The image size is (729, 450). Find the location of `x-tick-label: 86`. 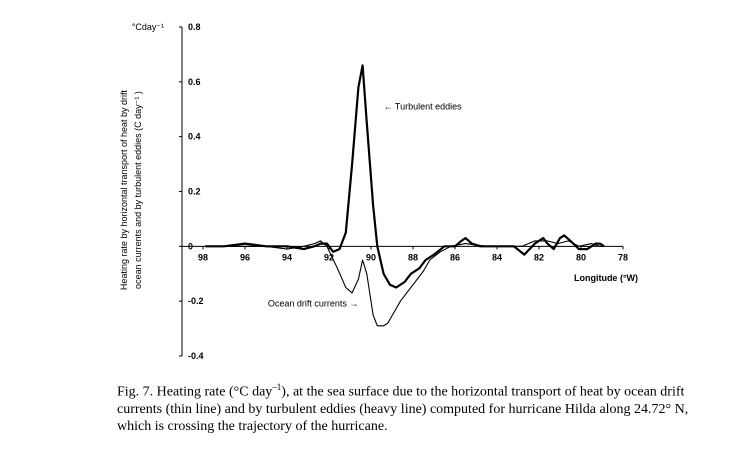

x-tick-label: 86 is located at coordinates (455, 257).